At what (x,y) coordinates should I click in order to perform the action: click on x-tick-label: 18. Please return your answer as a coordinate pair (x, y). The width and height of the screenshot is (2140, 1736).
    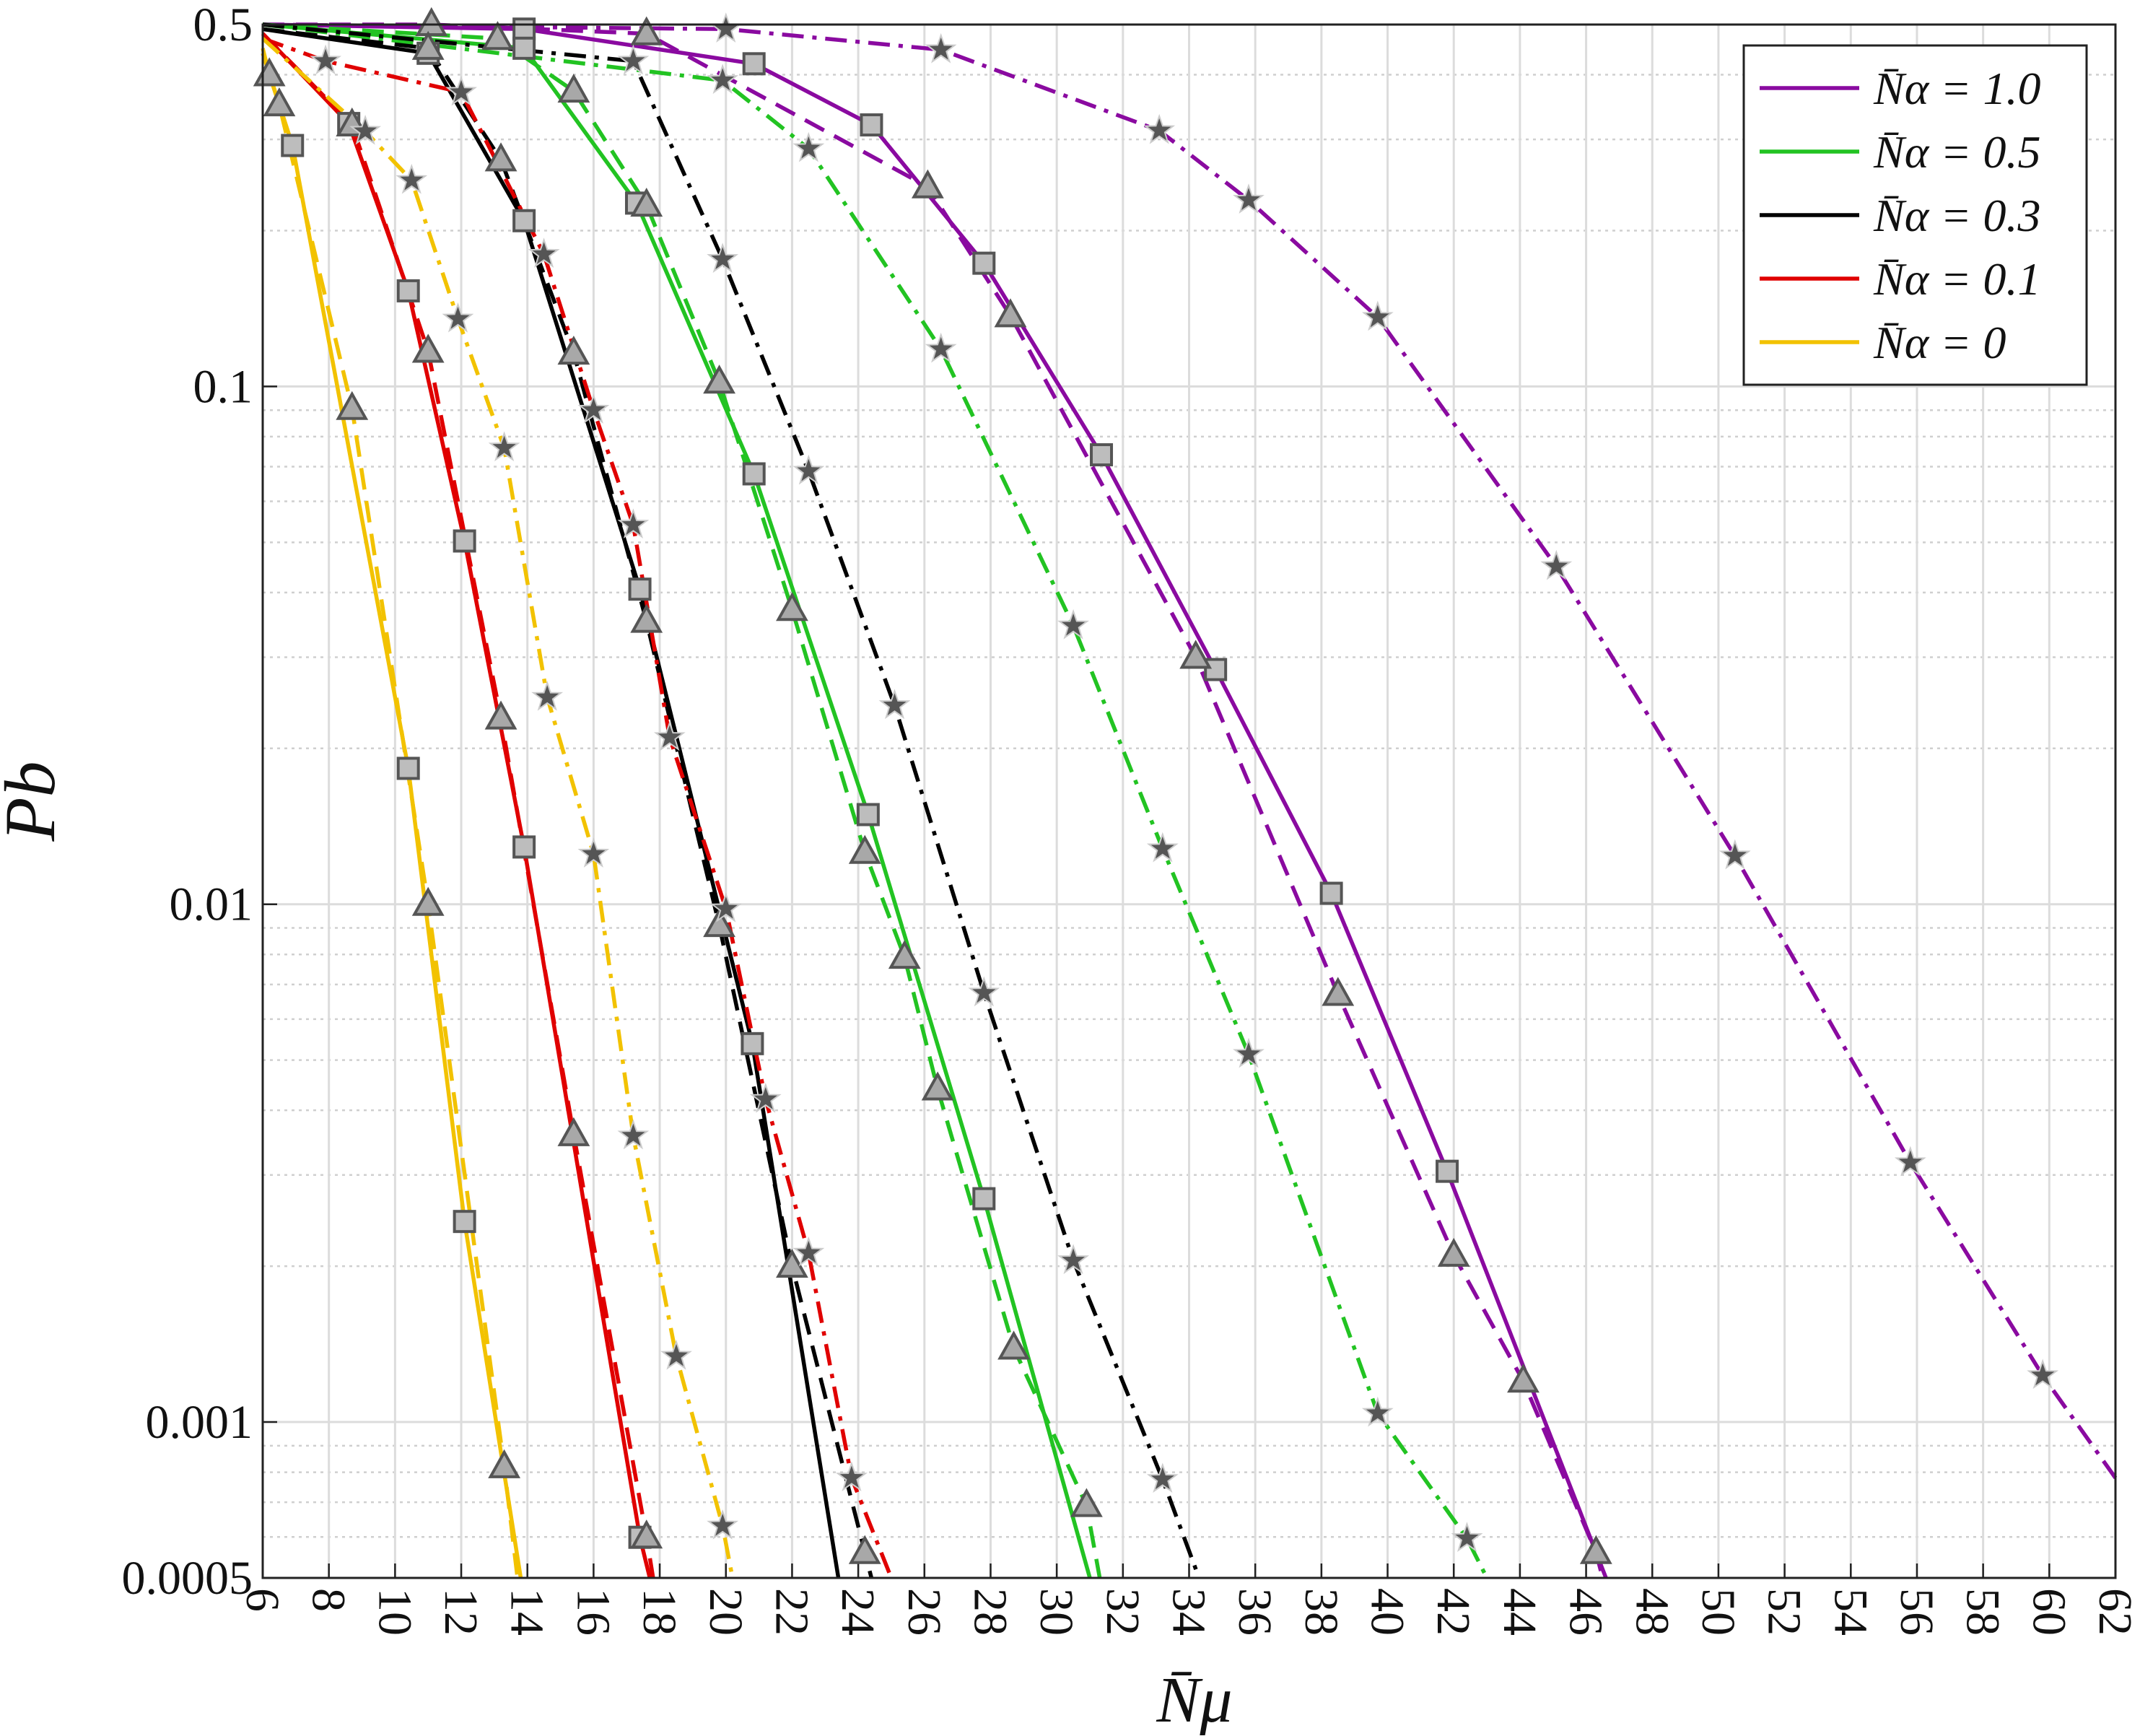
    Looking at the image, I should click on (659, 1612).